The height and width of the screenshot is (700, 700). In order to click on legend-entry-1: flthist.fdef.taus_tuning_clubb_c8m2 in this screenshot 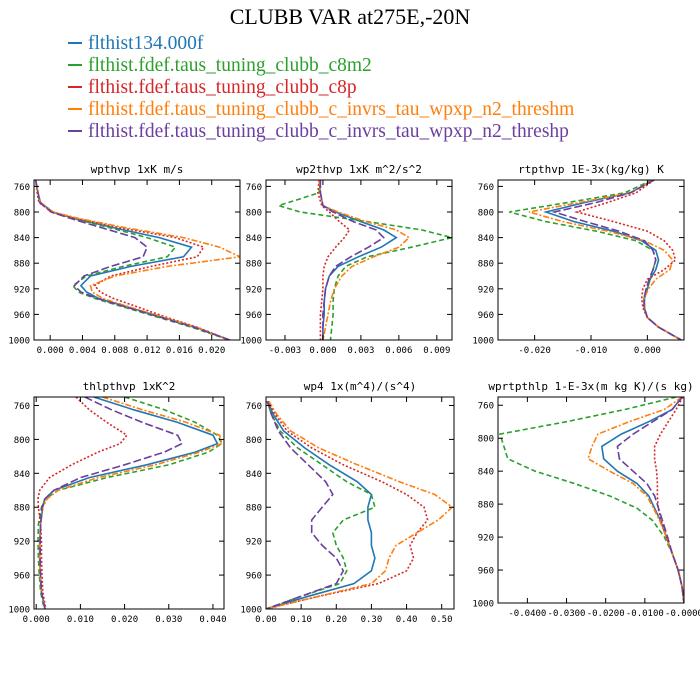, I will do `click(220, 66)`.